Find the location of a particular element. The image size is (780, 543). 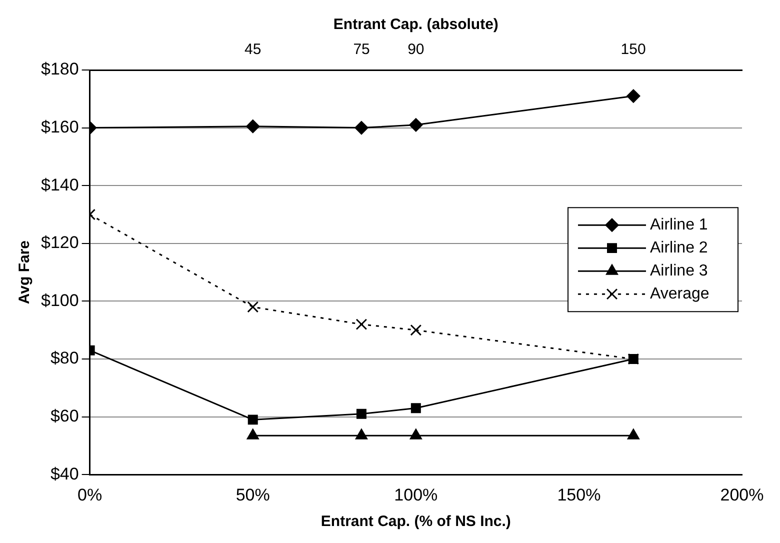

x-tick-label: 100% is located at coordinates (416, 494).